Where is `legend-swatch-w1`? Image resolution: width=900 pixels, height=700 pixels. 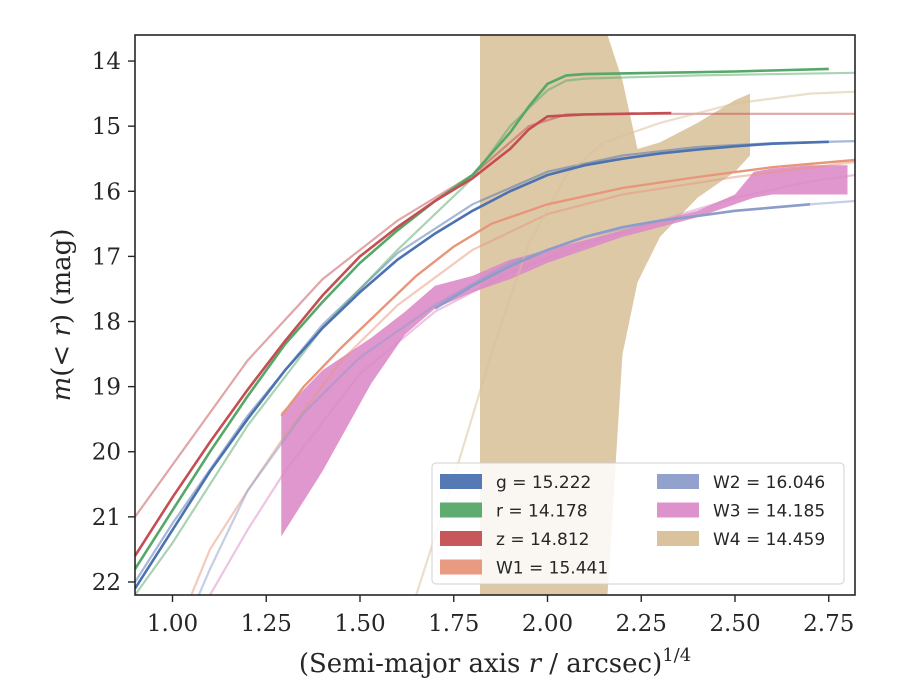 legend-swatch-w1 is located at coordinates (461, 567).